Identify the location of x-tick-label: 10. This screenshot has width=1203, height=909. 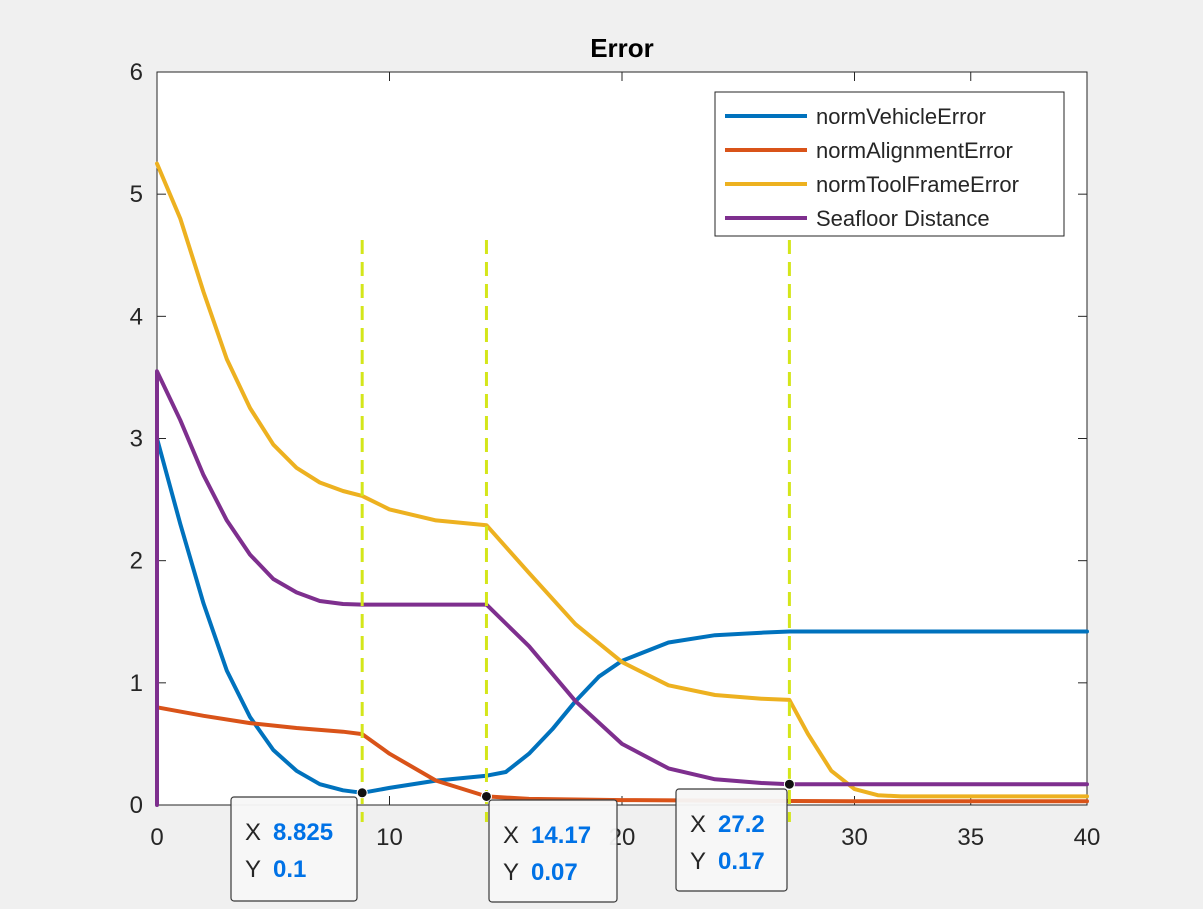
(389, 837).